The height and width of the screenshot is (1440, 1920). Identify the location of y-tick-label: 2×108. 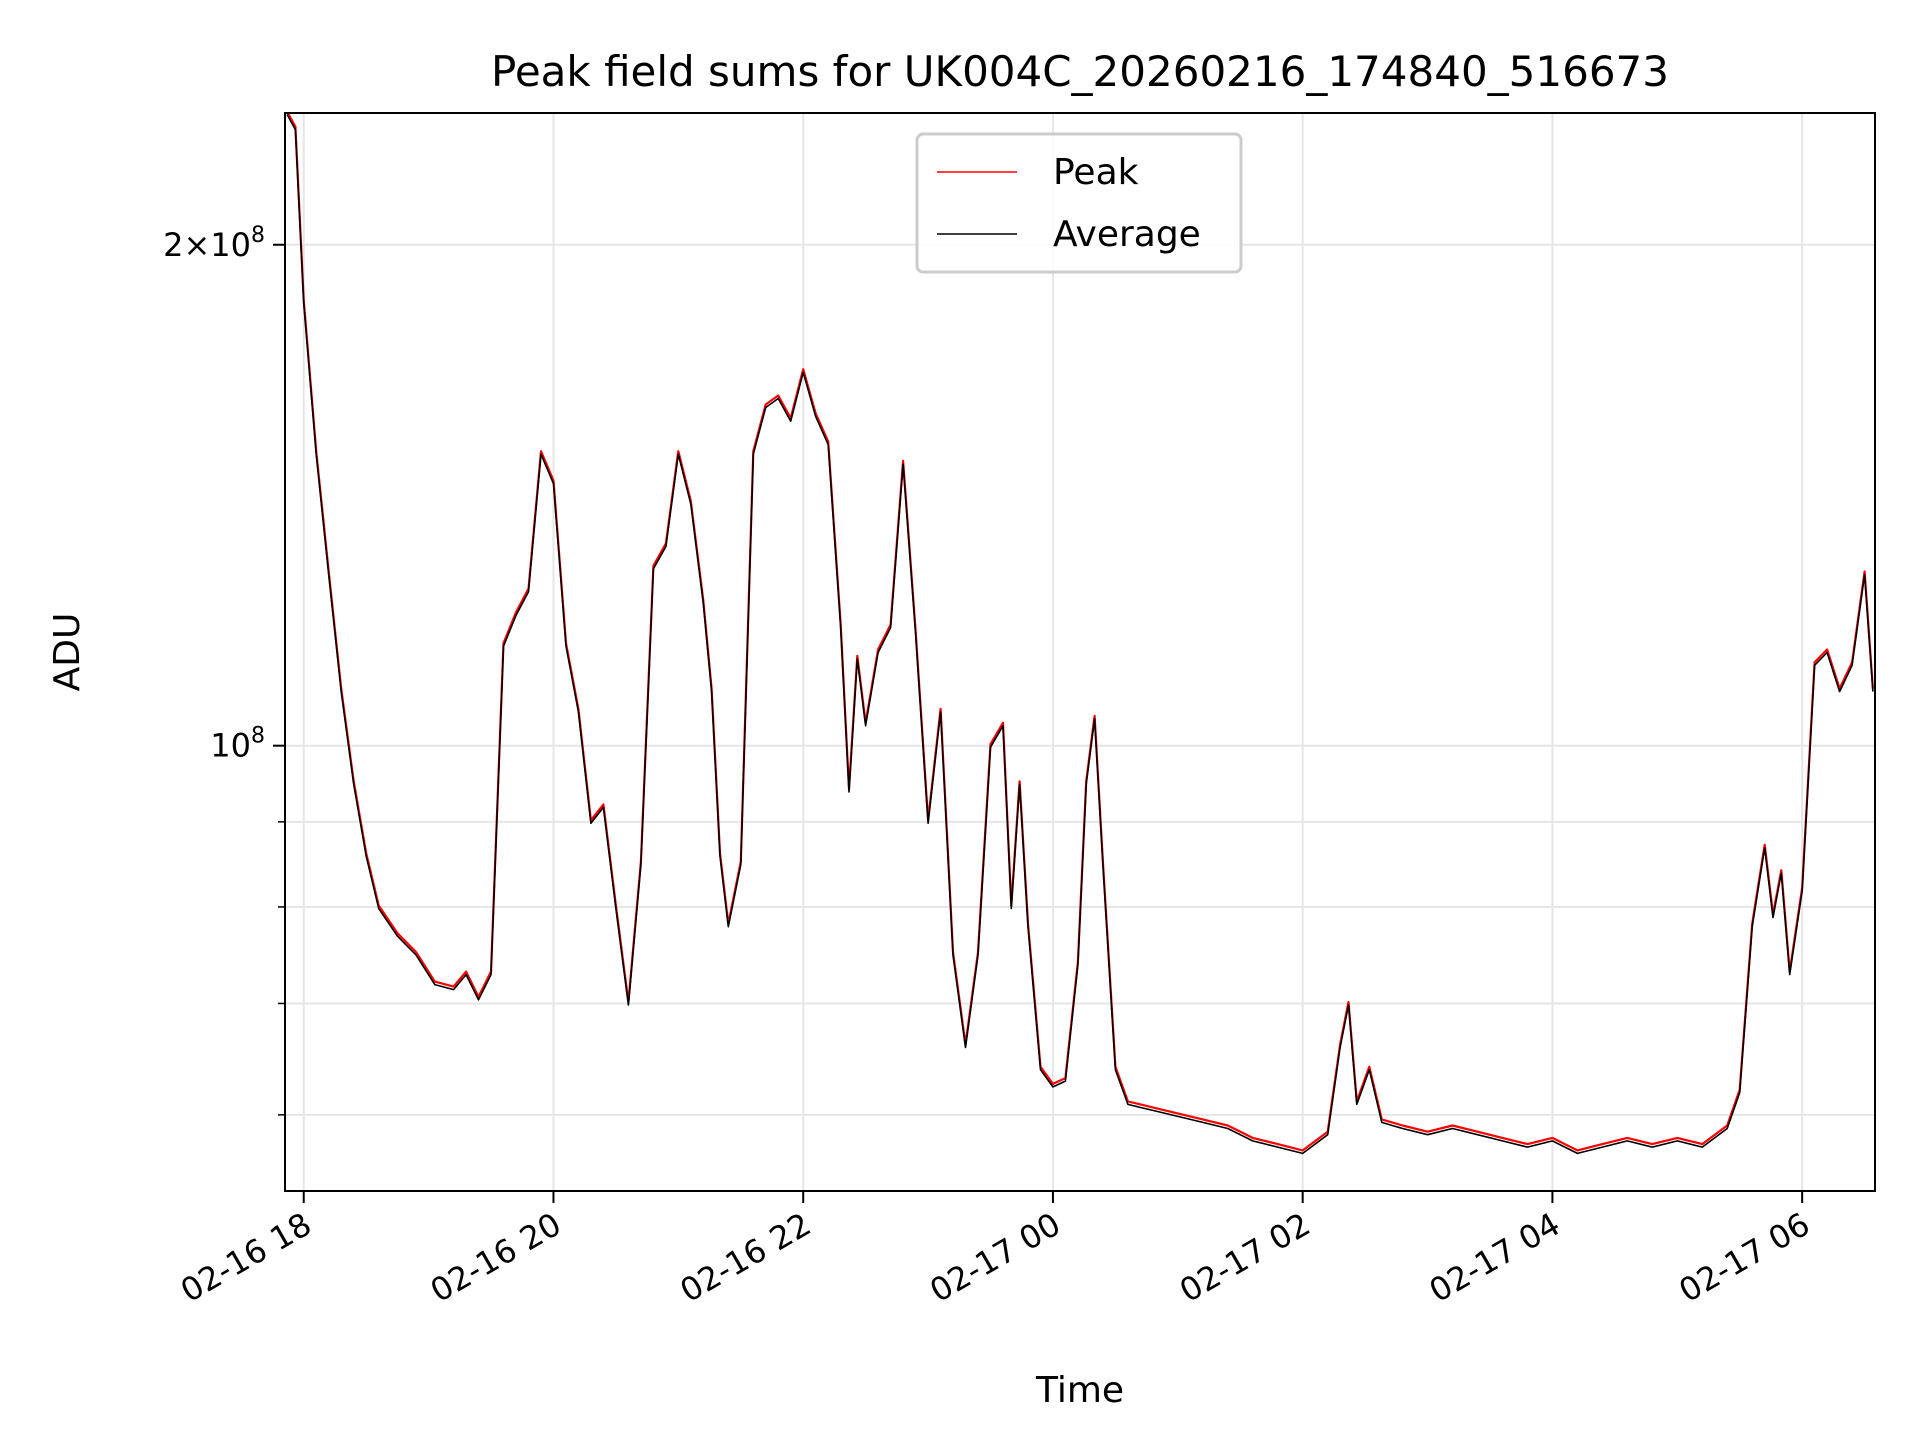
(214, 243).